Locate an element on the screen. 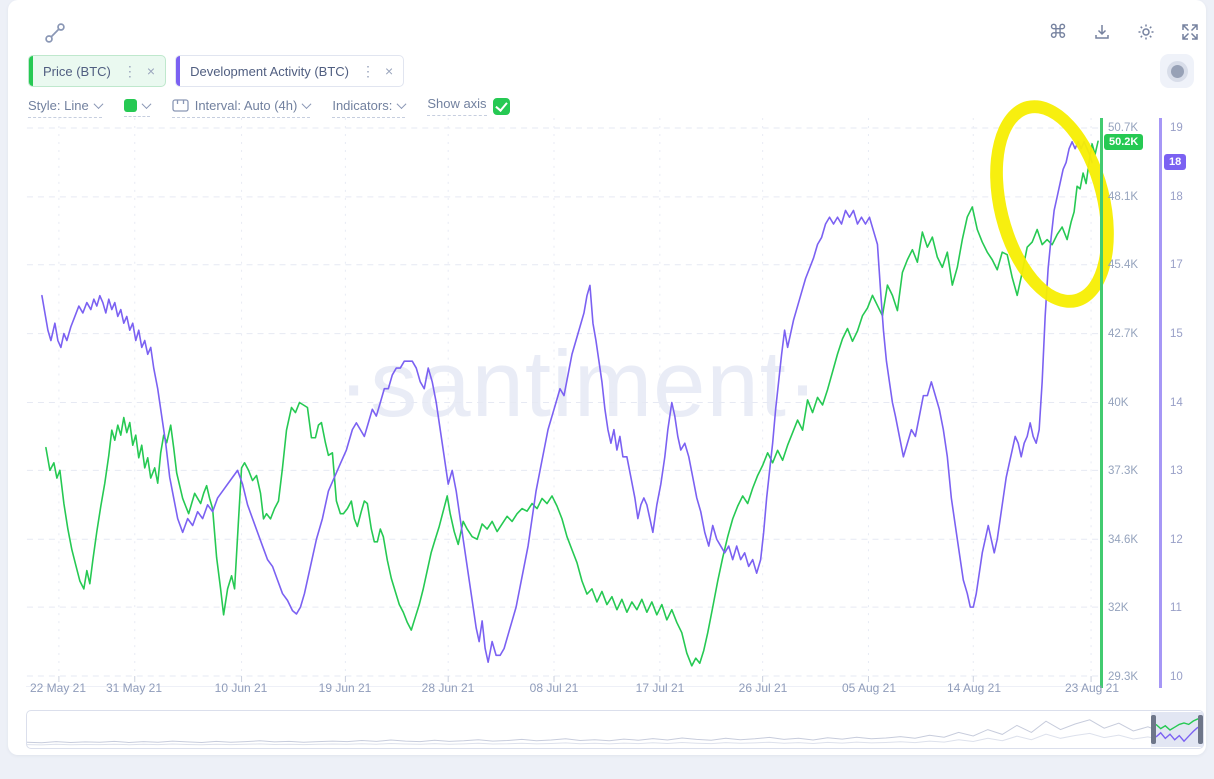 Image resolution: width=1214 pixels, height=779 pixels. selection-left-handle is located at coordinates (1153, 729).